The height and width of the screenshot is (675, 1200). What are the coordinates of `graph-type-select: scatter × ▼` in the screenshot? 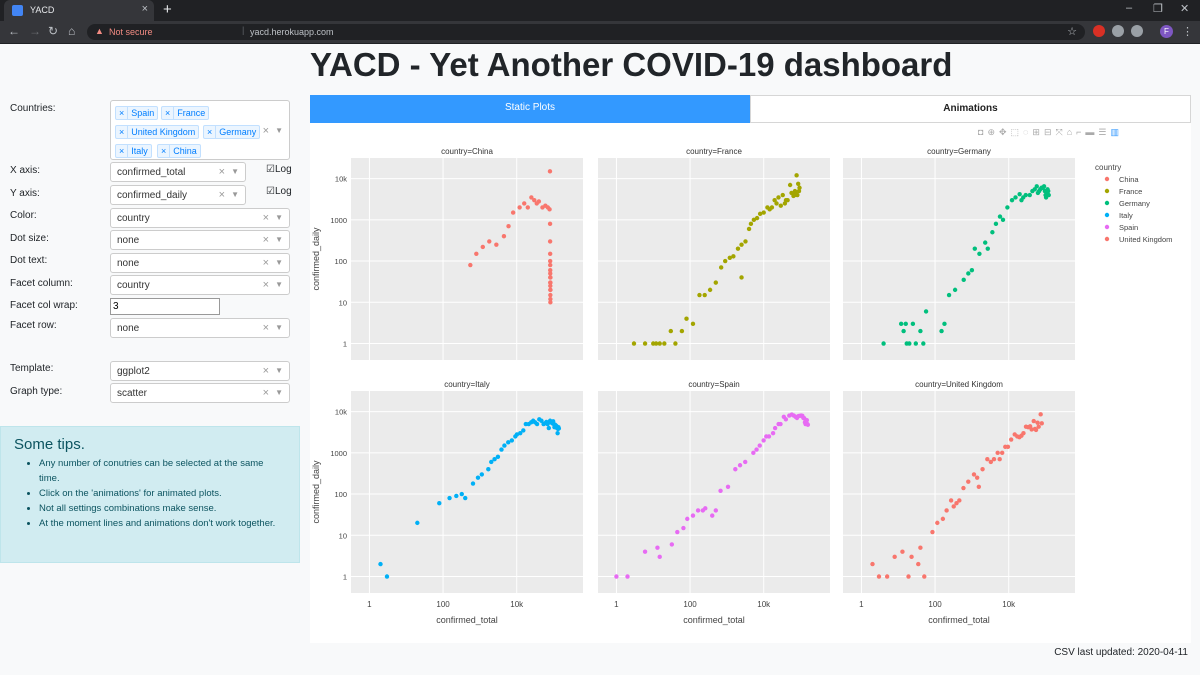 It's located at (200, 393).